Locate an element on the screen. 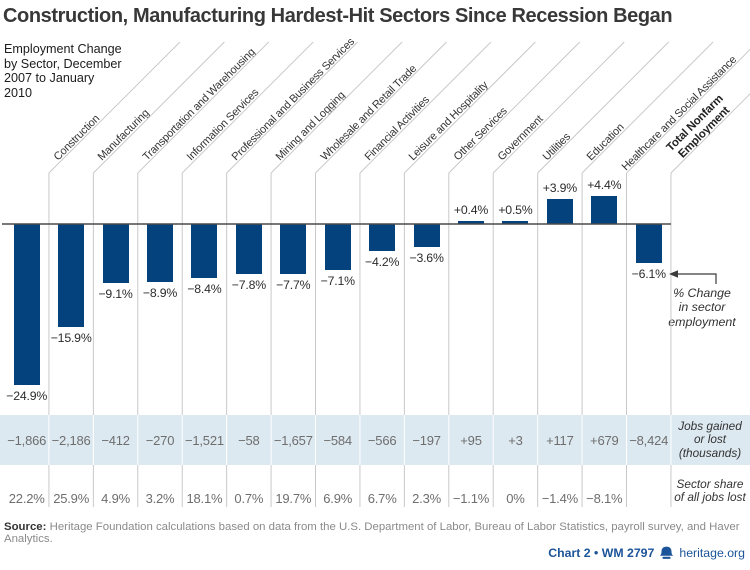 The image size is (750, 570). bar-value-label: +3.9% is located at coordinates (559, 187).